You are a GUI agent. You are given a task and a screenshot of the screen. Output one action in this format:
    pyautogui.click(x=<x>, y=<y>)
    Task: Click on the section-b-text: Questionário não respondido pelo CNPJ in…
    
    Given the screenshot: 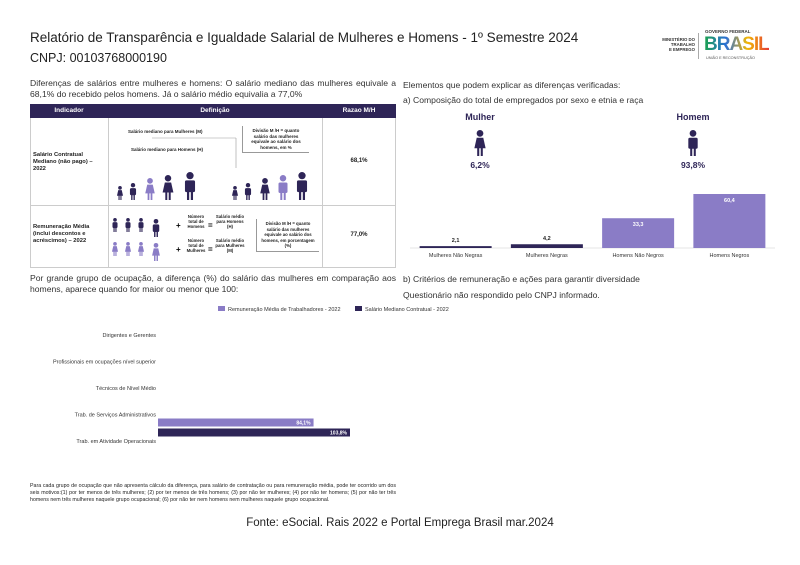 What is the action you would take?
    pyautogui.click(x=501, y=295)
    